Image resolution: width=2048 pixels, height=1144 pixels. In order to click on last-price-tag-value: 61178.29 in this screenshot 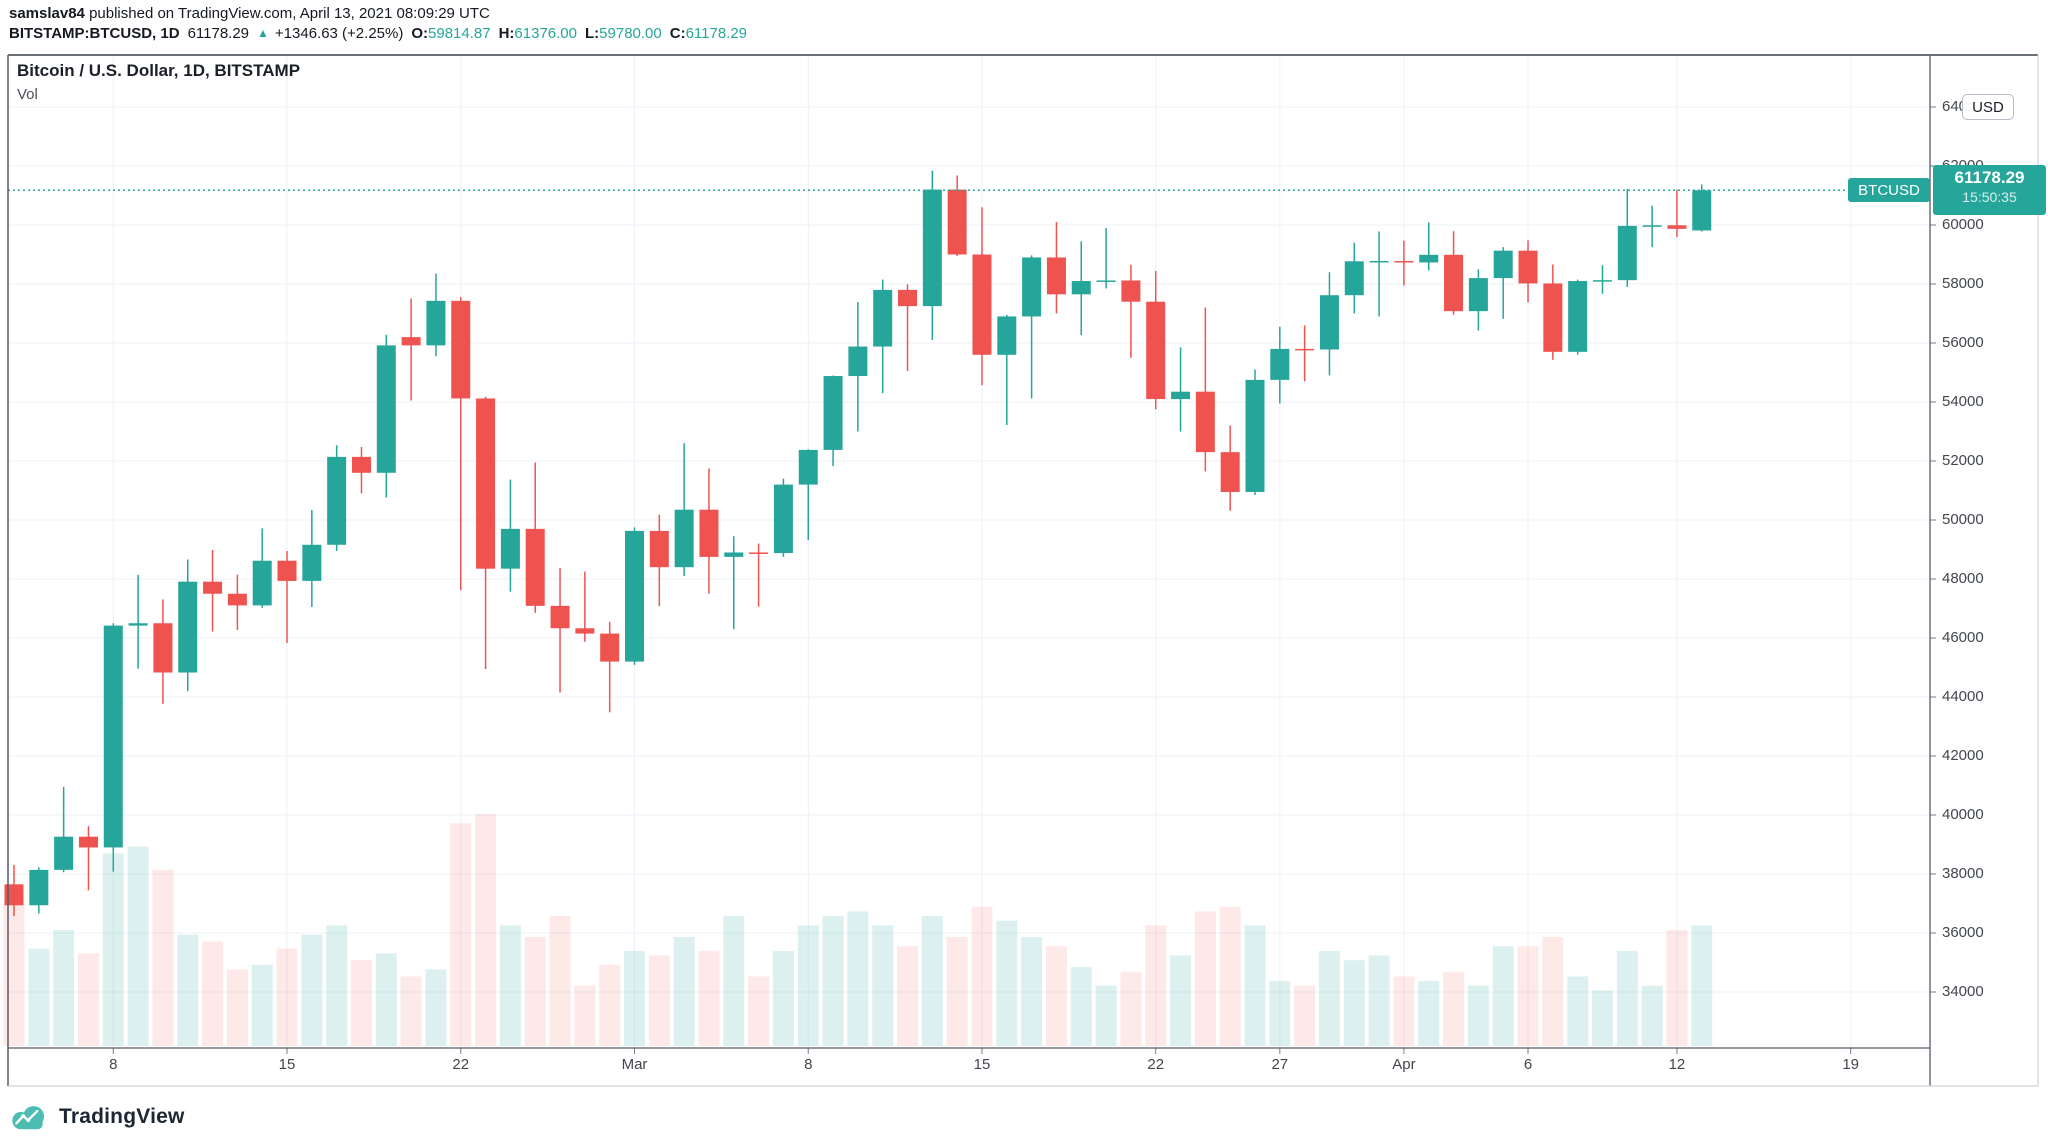, I will do `click(1989, 177)`.